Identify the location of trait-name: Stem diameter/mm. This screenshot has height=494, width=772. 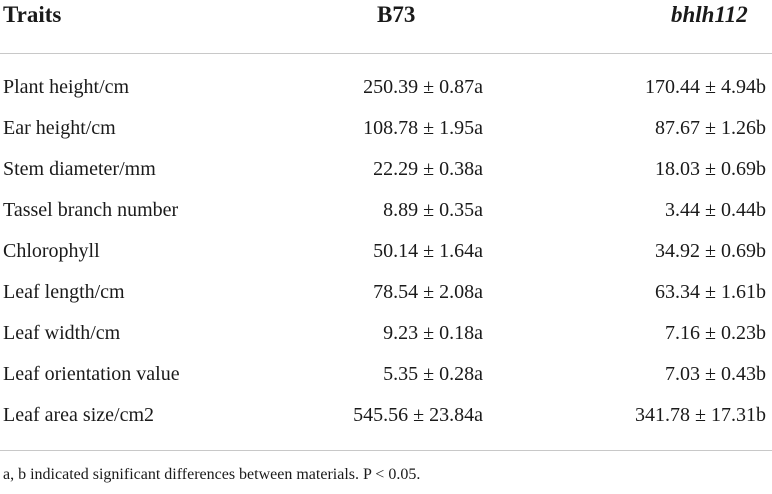
(79, 169).